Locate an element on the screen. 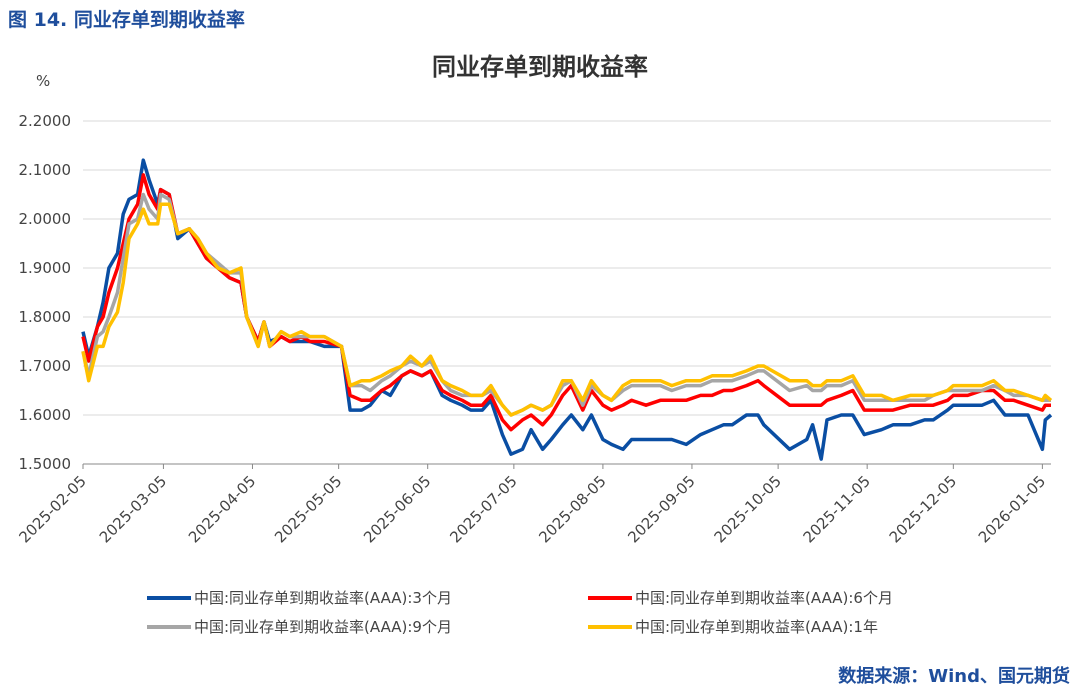 The image size is (1080, 698). x-tick-label: 2025-02-05 is located at coordinates (52, 509).